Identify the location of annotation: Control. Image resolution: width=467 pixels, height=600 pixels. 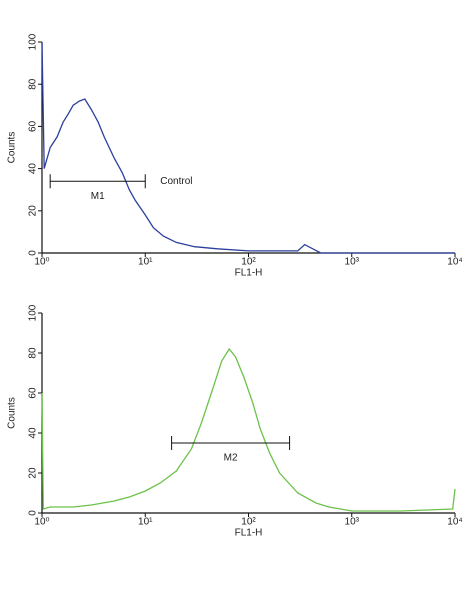
(176, 181).